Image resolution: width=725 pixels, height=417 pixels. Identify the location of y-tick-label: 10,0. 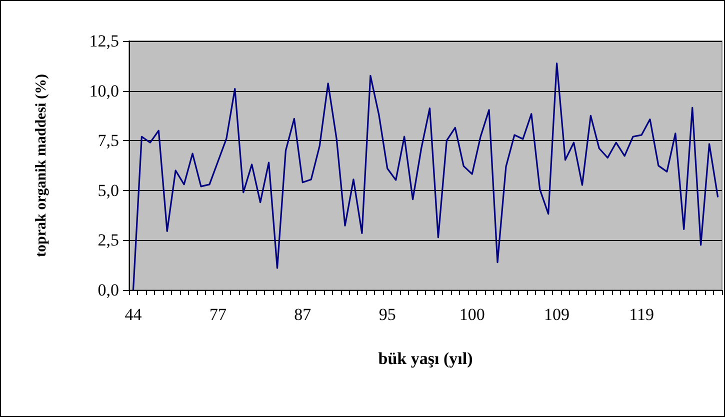
(104, 90).